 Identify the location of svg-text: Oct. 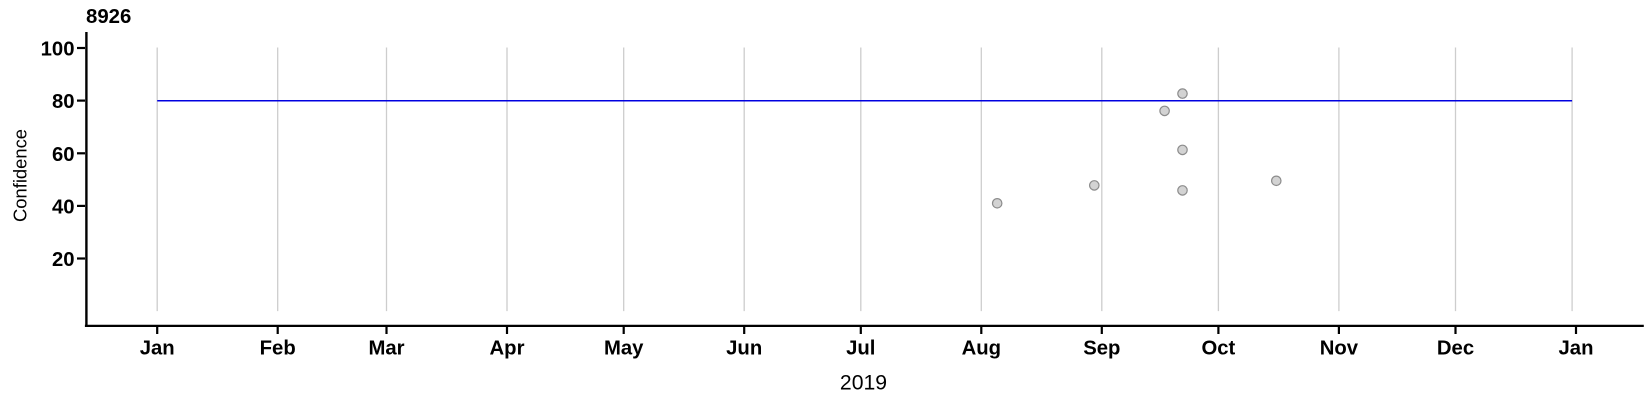
(1218, 348).